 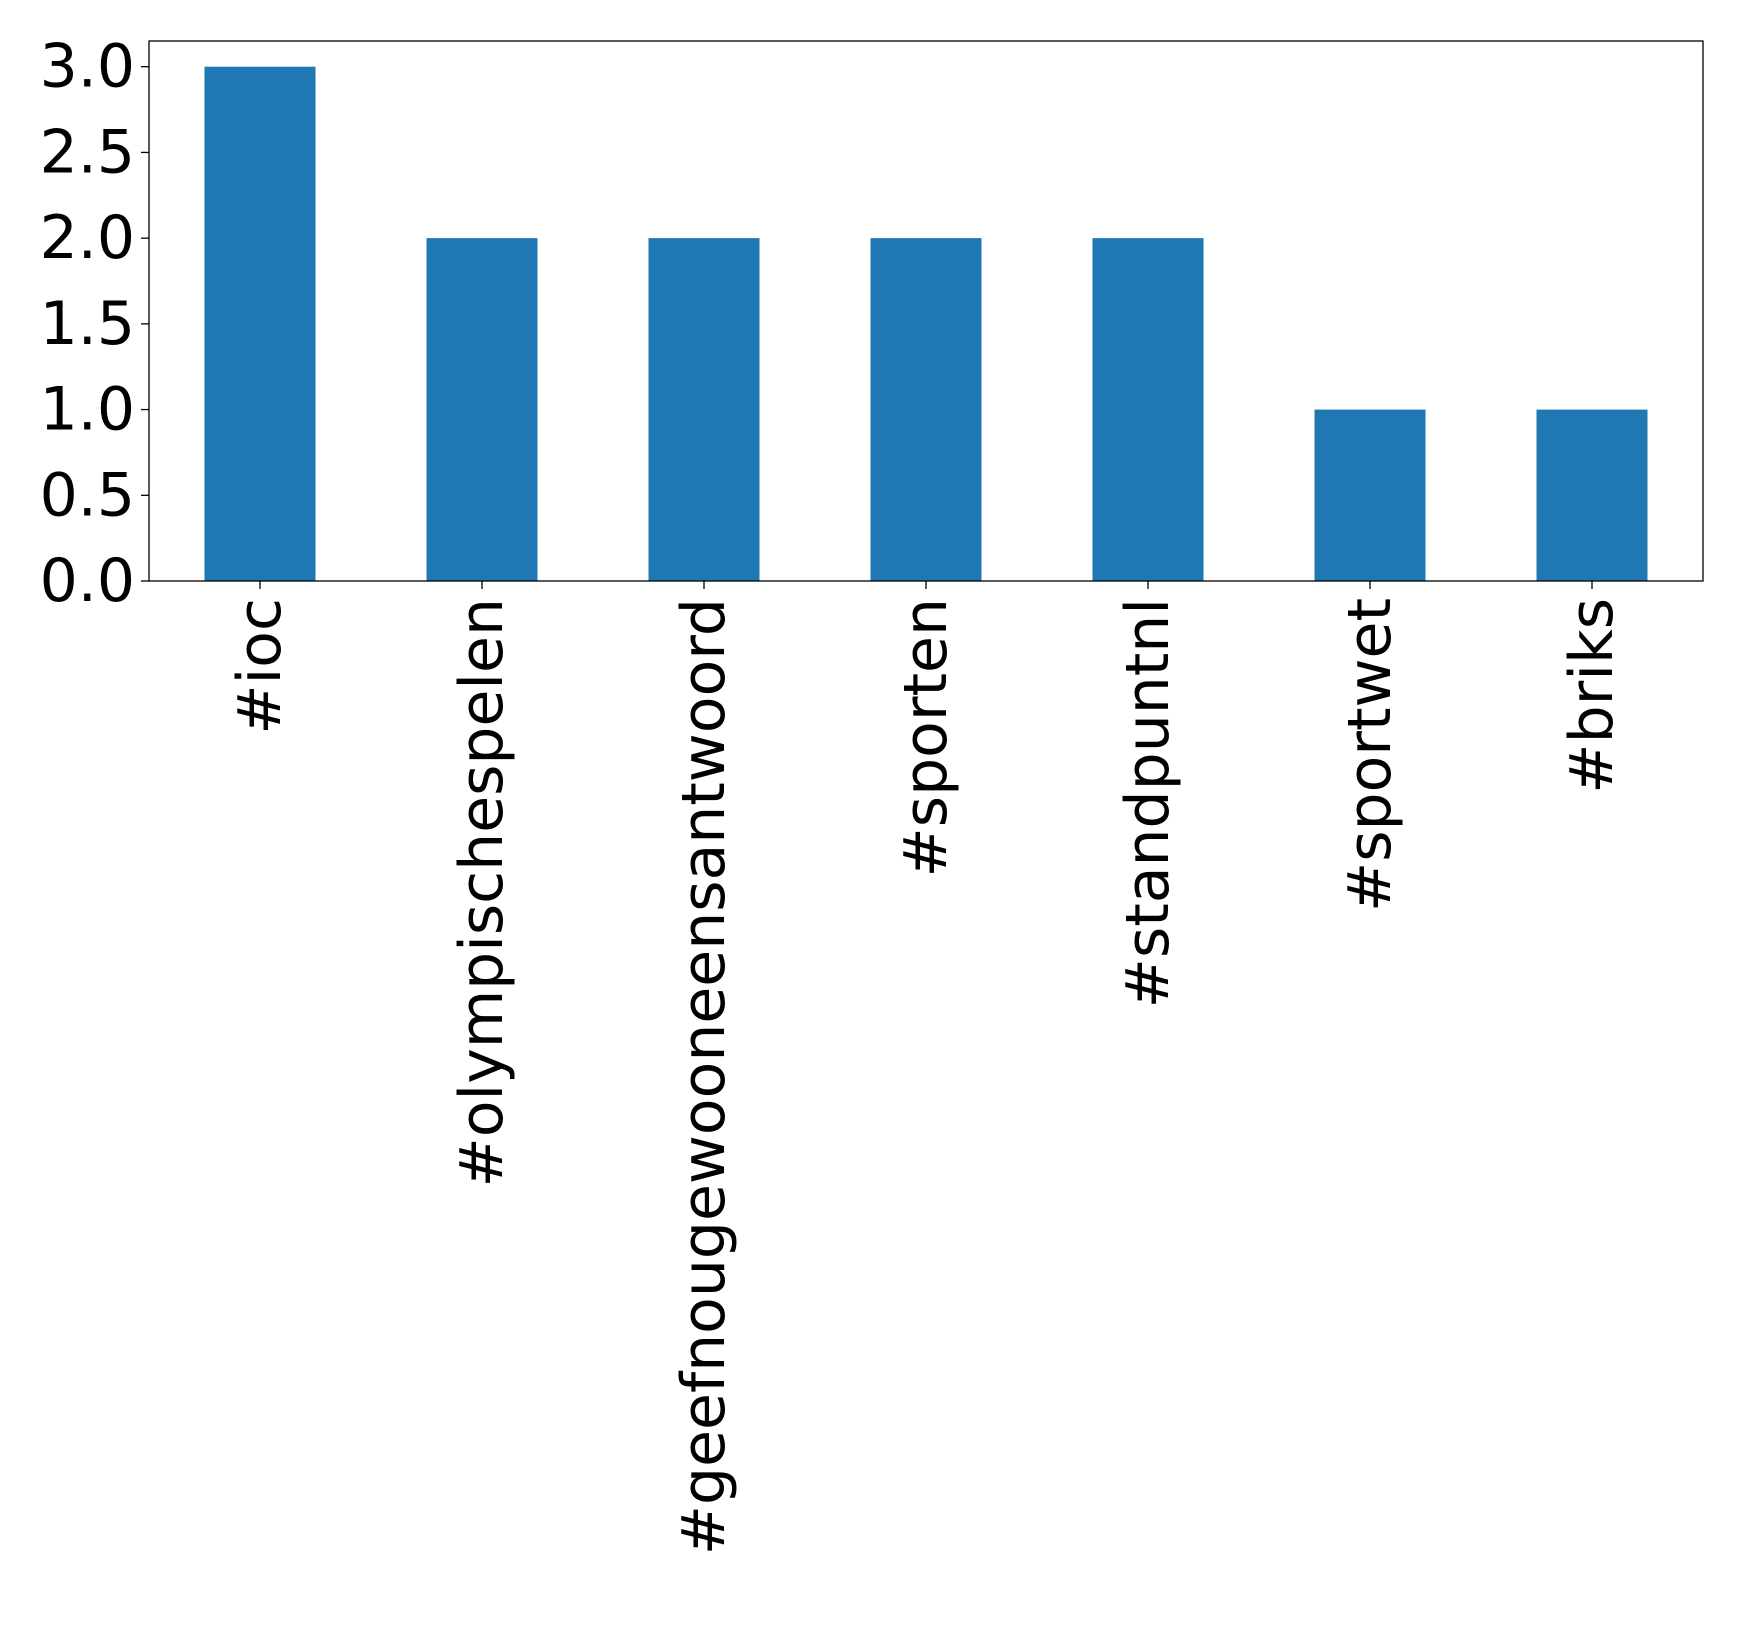 I want to click on y-tick-label: 2.5, so click(x=87, y=152).